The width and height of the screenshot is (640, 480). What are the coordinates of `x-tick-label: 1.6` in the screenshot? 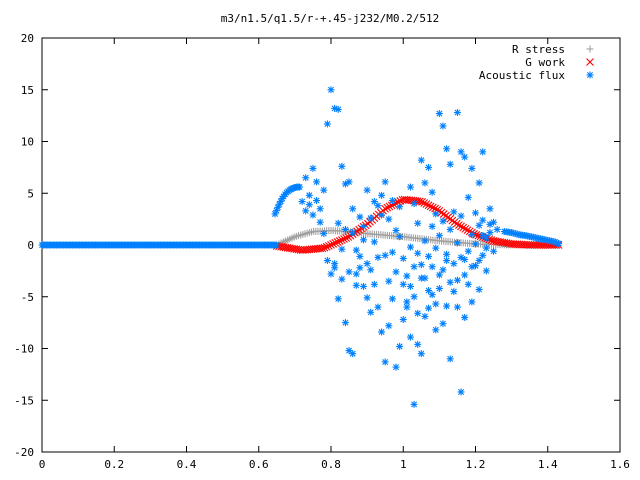 It's located at (620, 464).